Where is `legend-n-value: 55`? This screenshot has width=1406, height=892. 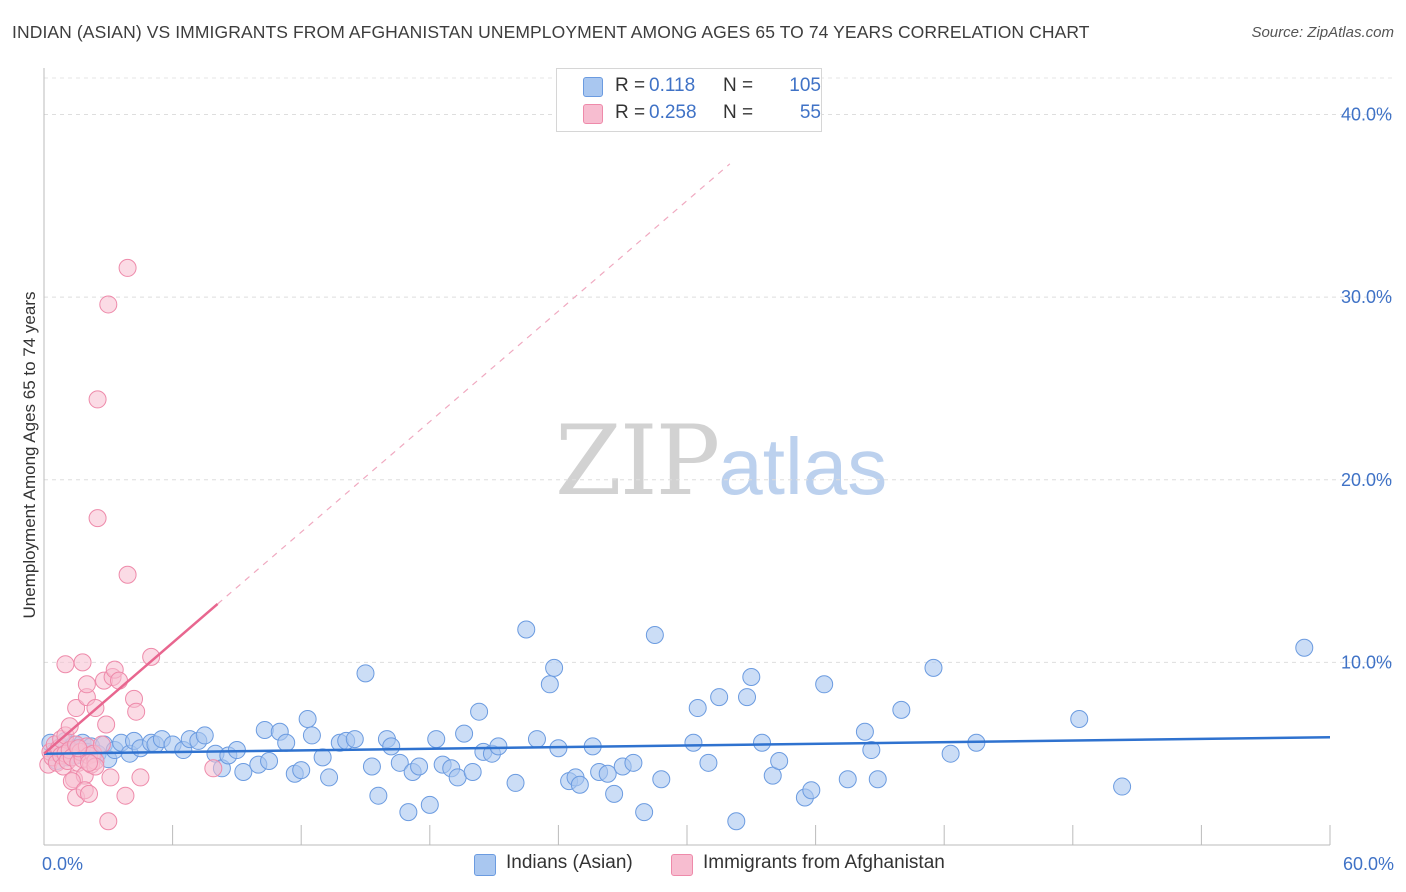
legend-n-value: 55 is located at coordinates (810, 112).